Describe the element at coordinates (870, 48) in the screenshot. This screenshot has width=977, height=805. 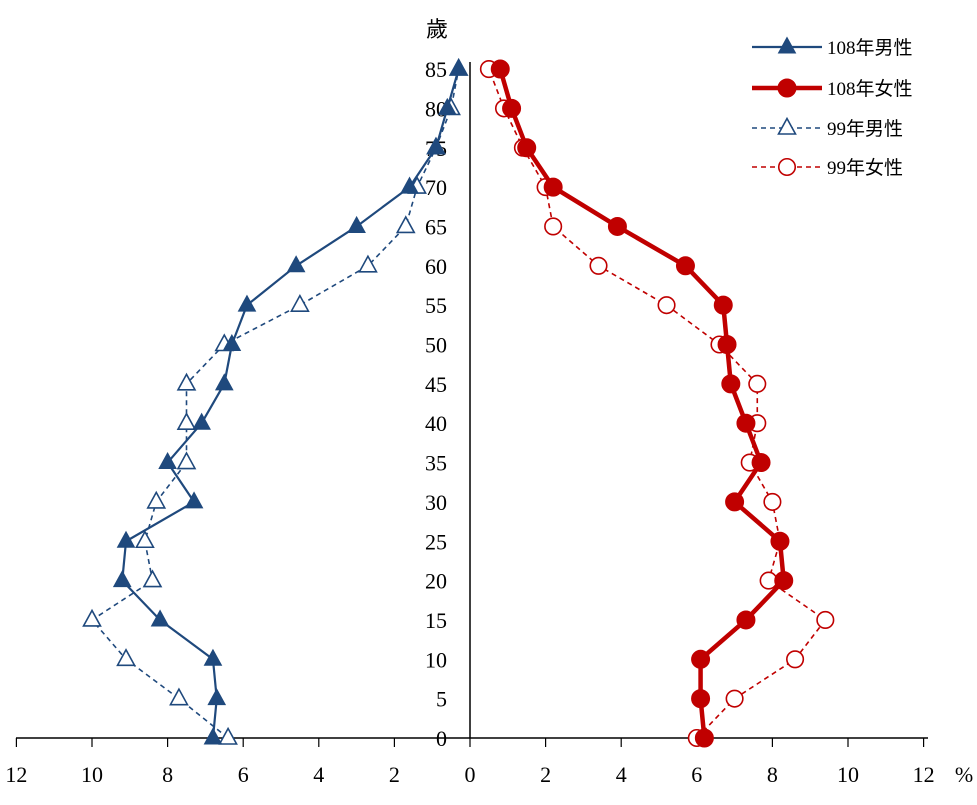
I see `legend-label: 108年男性` at that location.